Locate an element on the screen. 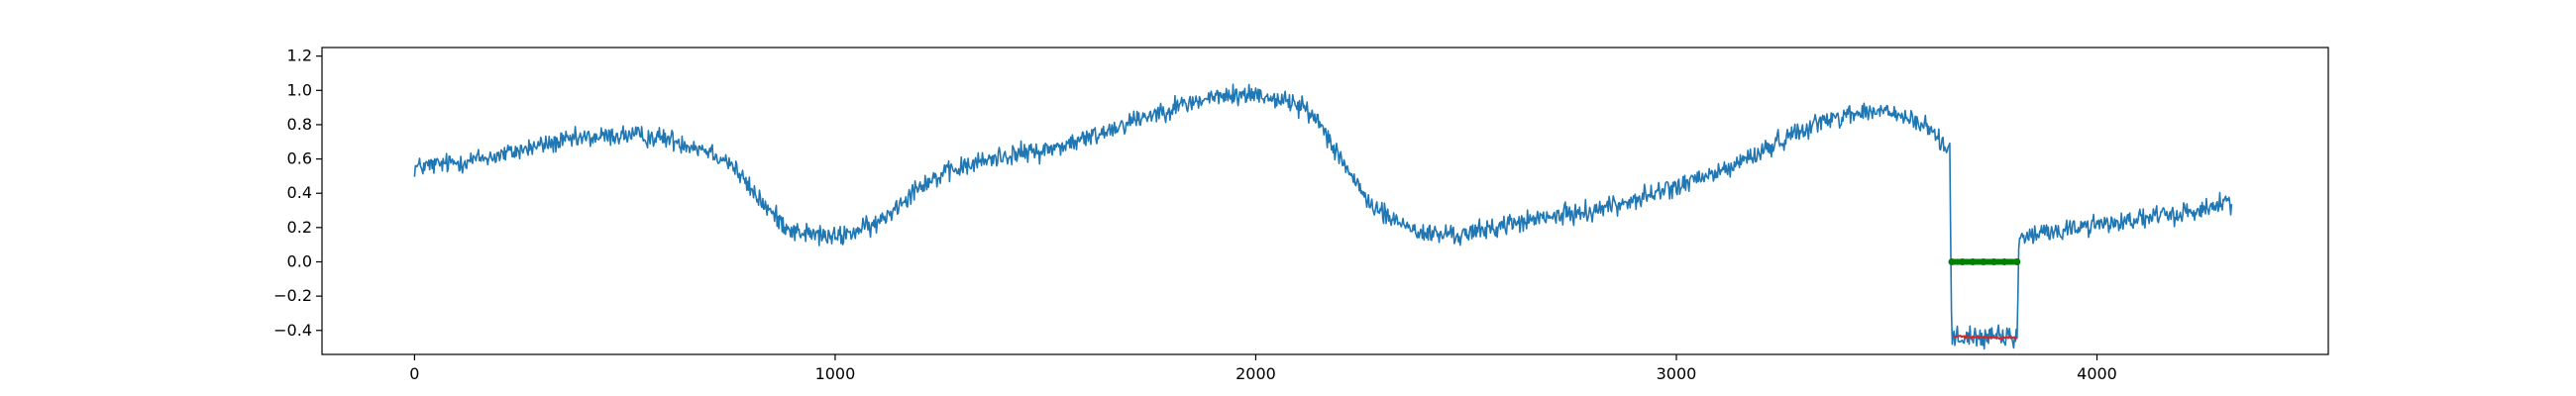 This screenshot has height=396, width=2576. x-tick-label: 2000 is located at coordinates (1255, 374).